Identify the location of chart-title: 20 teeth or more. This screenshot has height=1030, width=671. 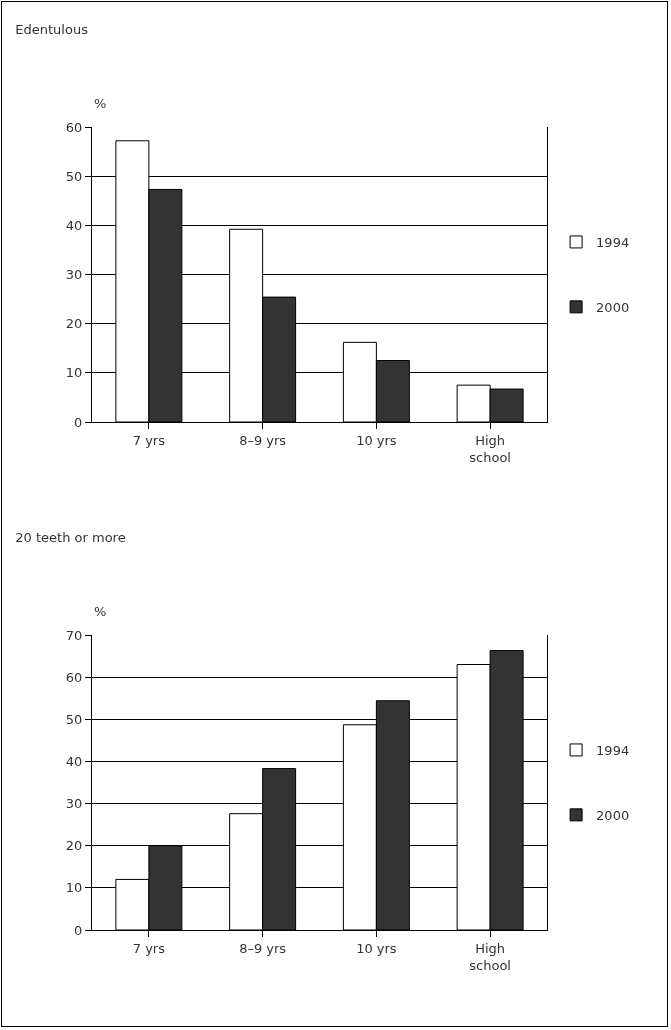
(70, 537).